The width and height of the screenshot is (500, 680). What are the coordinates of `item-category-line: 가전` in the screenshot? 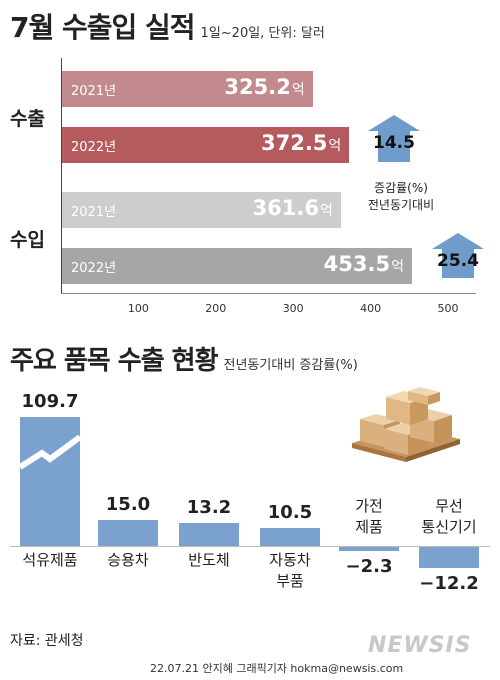 It's located at (369, 506).